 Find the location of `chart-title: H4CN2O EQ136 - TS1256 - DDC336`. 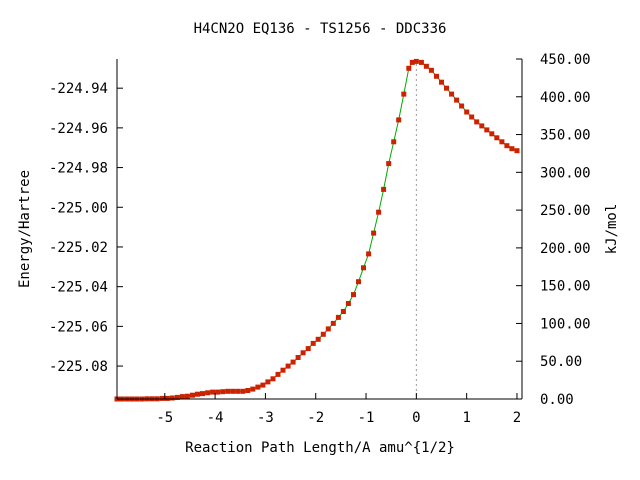

chart-title: H4CN2O EQ136 - TS1256 - DDC336 is located at coordinates (320, 29).